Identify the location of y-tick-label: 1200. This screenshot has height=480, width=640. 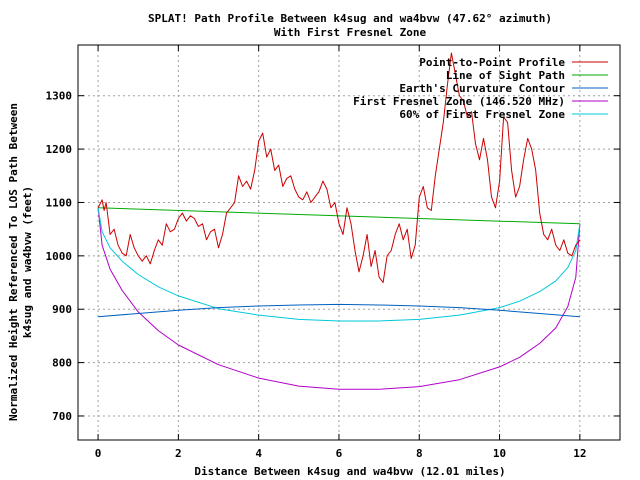
(59, 149).